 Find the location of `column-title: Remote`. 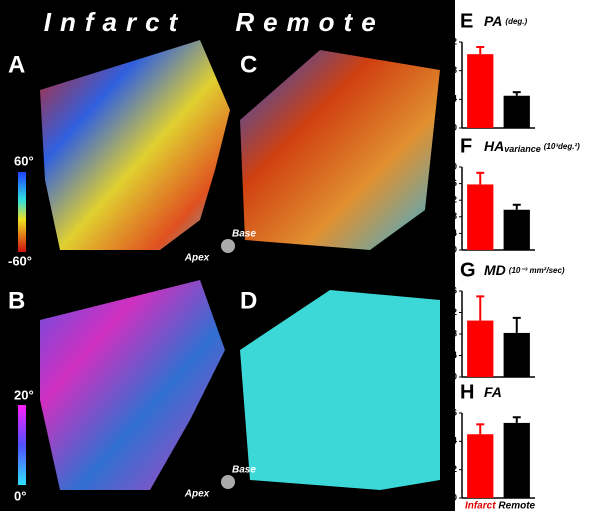

column-title: Remote is located at coordinates (309, 22).